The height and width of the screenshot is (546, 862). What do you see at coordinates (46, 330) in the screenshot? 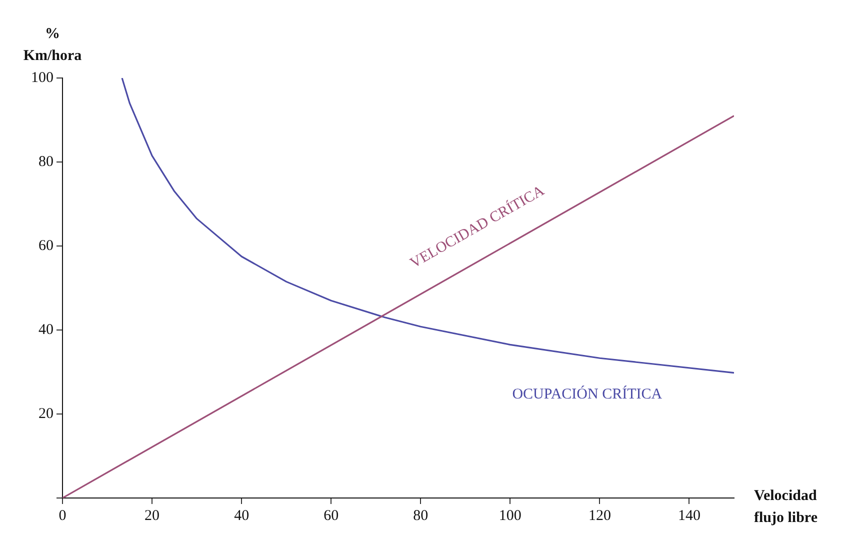
I see `y-tick-label: 40` at bounding box center [46, 330].